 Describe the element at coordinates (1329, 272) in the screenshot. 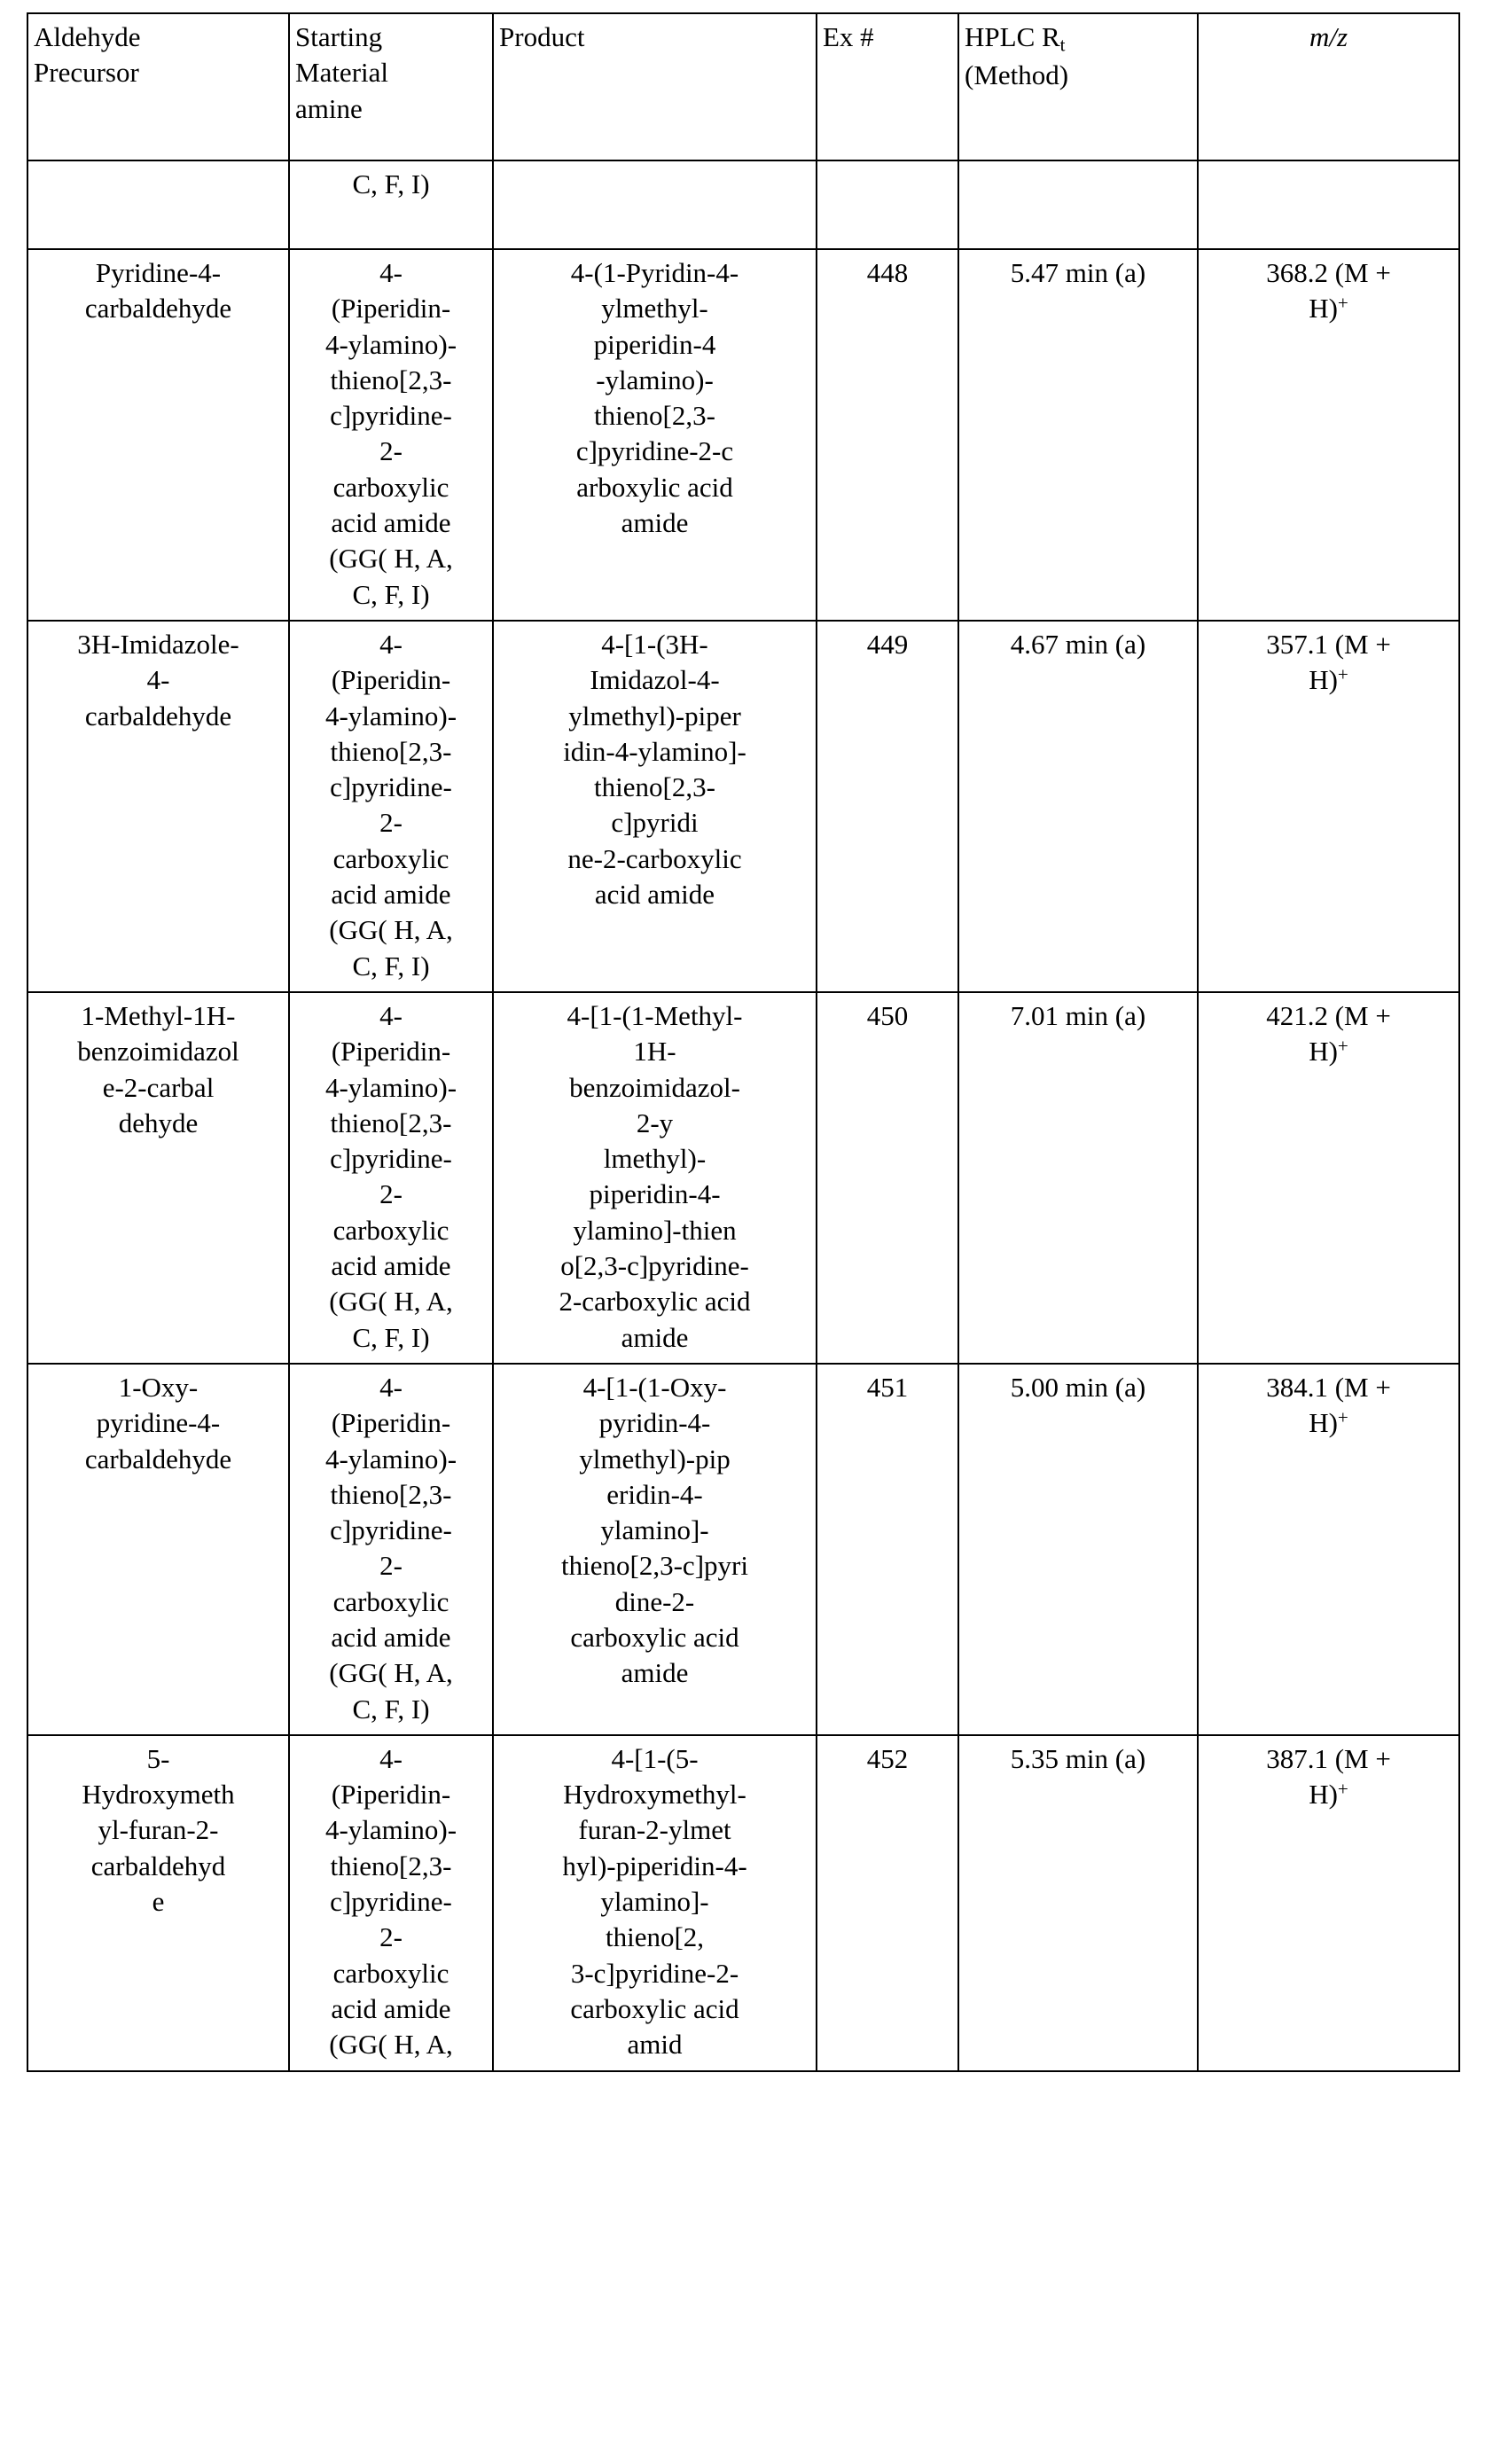

I see `mz-value: 368.2 (M +` at that location.